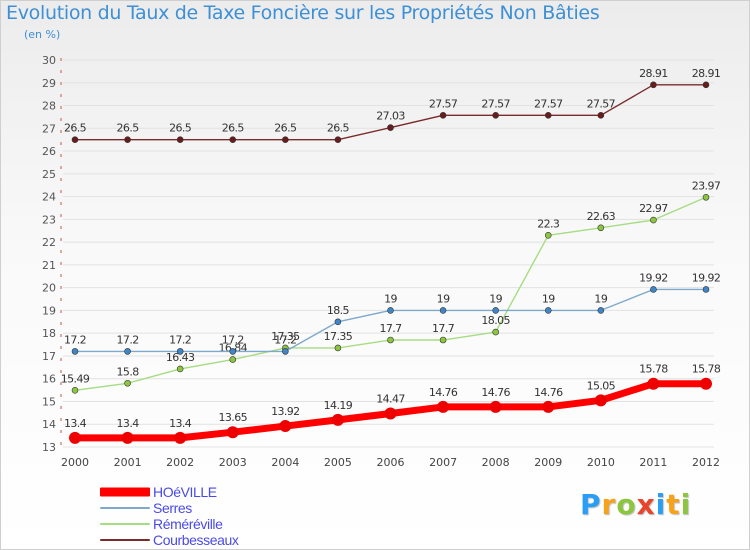 This screenshot has height=550, width=750. I want to click on logo-letter: x, so click(646, 504).